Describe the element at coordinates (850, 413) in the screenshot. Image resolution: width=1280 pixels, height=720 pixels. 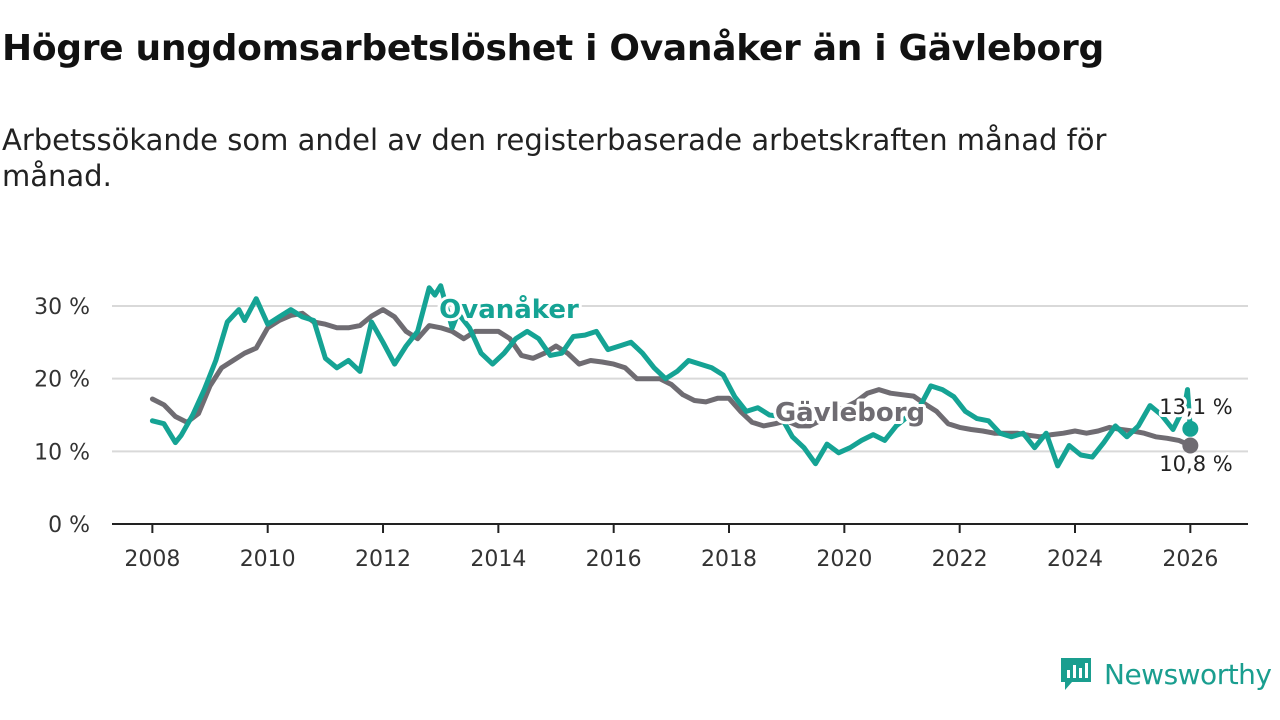
I see `series-label-gavleborg: Gävleborg` at that location.